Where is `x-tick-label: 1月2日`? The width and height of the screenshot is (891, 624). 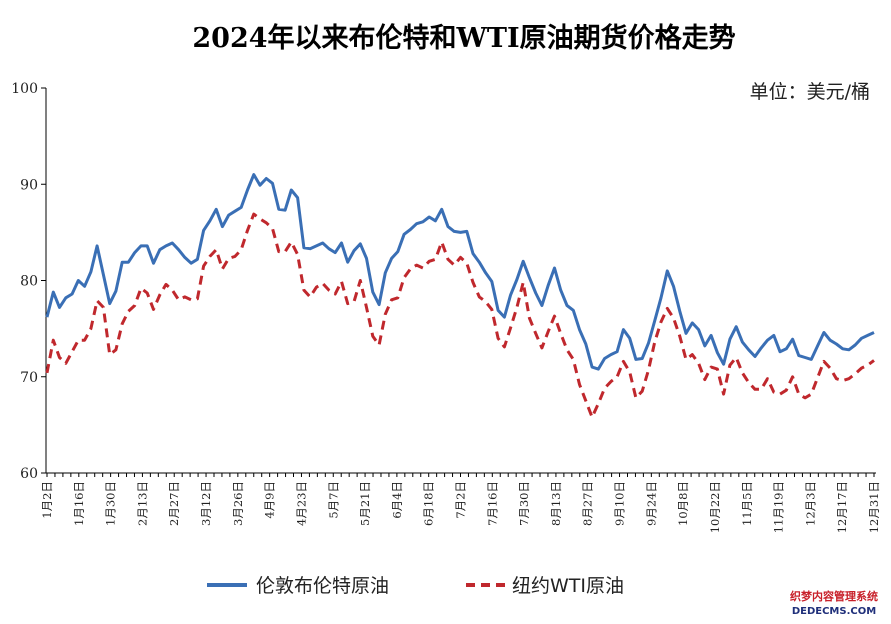
x-tick-label: 1月2日 is located at coordinates (47, 500).